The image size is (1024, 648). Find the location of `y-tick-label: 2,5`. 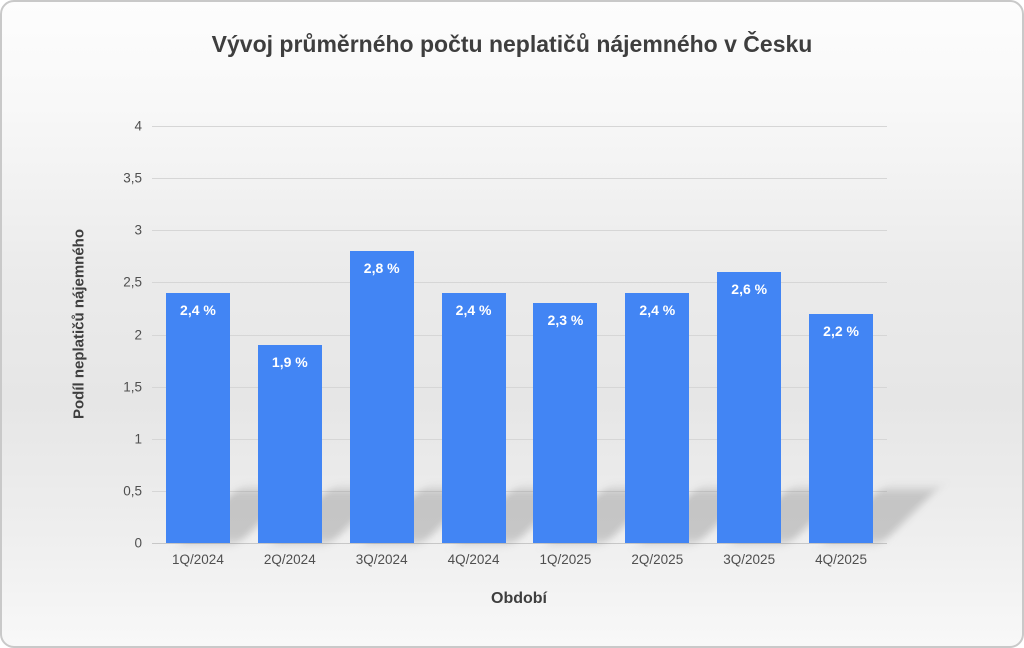

y-tick-label: 2,5 is located at coordinates (132, 282).